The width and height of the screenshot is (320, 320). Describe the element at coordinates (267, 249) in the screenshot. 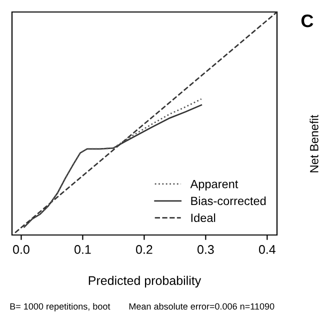

I see `x-tick-label: 0.4` at that location.